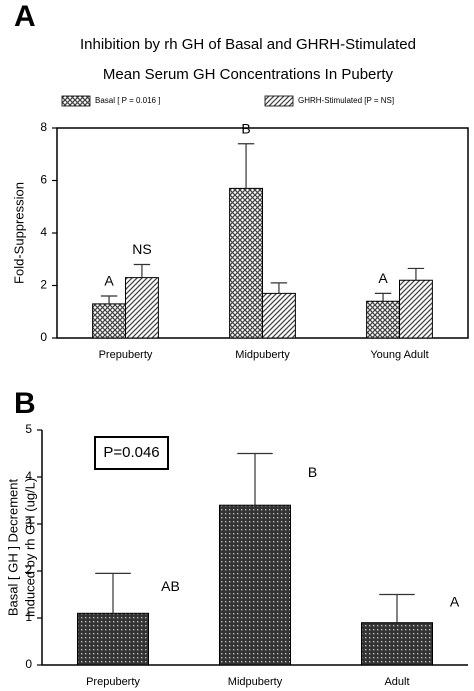 Image resolution: width=474 pixels, height=691 pixels. I want to click on y-tick-label: 1, so click(28, 617).